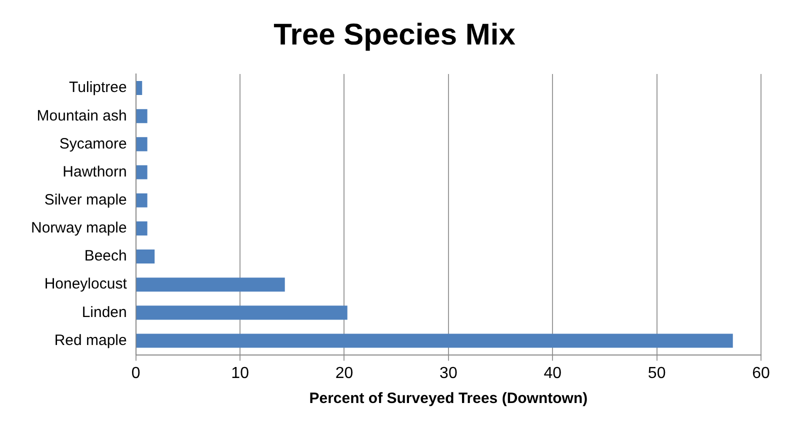 The image size is (789, 430). Describe the element at coordinates (449, 373) in the screenshot. I see `x-tick-label: 30` at that location.